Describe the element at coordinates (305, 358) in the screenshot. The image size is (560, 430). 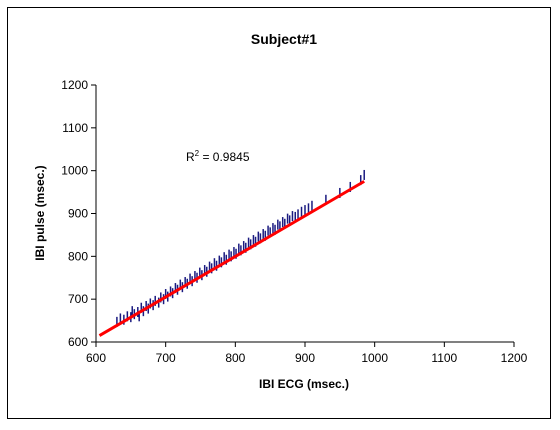
I see `x-tick-label: 900` at that location.